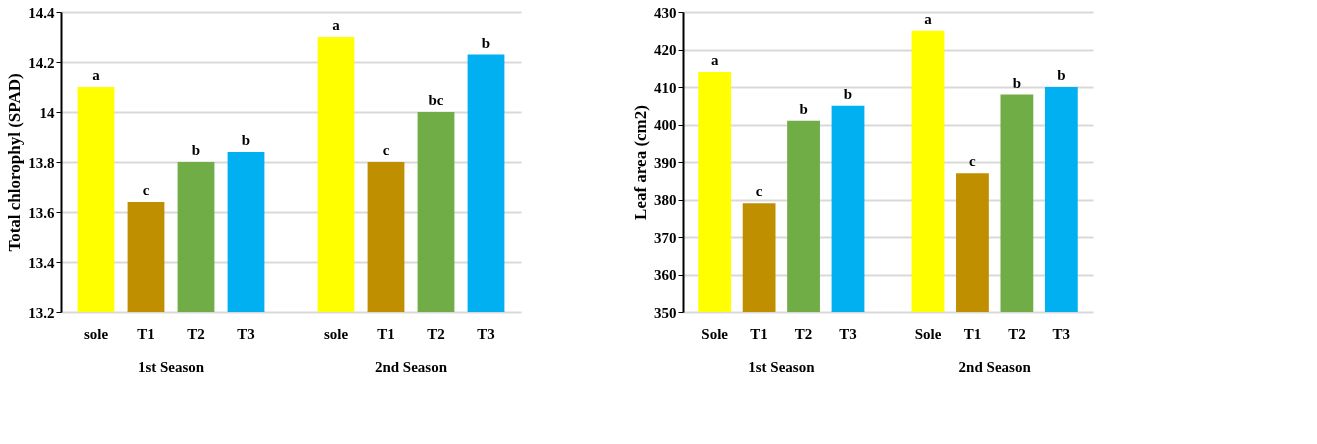  What do you see at coordinates (665, 162) in the screenshot?
I see `y-tick-label: 390` at bounding box center [665, 162].